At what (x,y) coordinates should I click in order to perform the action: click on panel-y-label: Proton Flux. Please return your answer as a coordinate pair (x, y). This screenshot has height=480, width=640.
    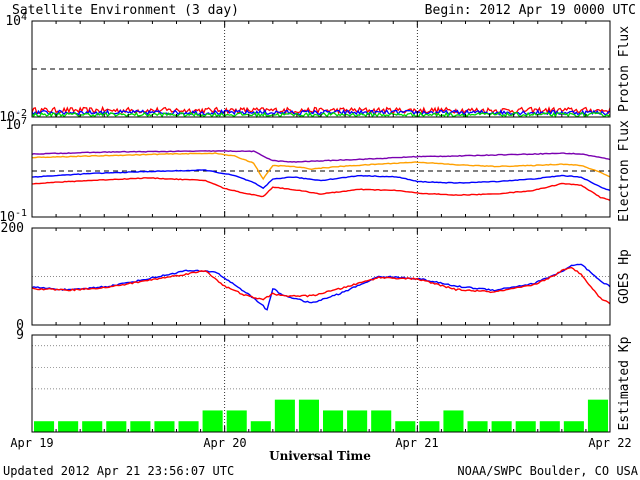
    Looking at the image, I should click on (624, 69).